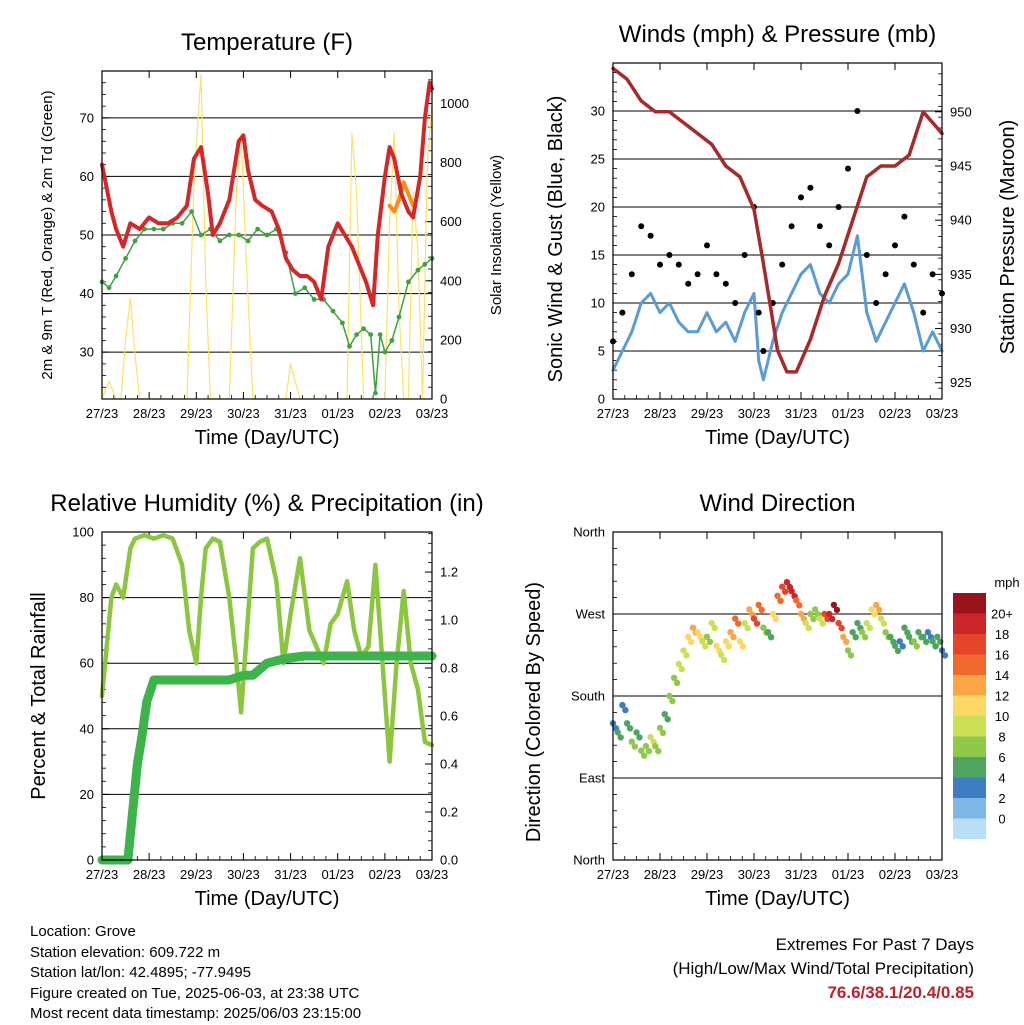 The width and height of the screenshot is (1024, 1025). What do you see at coordinates (874, 944) in the screenshot?
I see `extremes-heading: Extremes For Past 7 Days` at bounding box center [874, 944].